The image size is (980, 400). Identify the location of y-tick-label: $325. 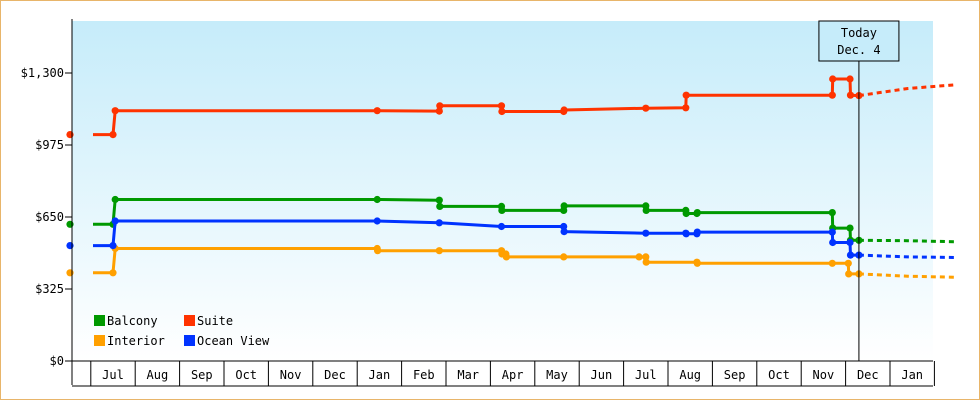
(49, 289).